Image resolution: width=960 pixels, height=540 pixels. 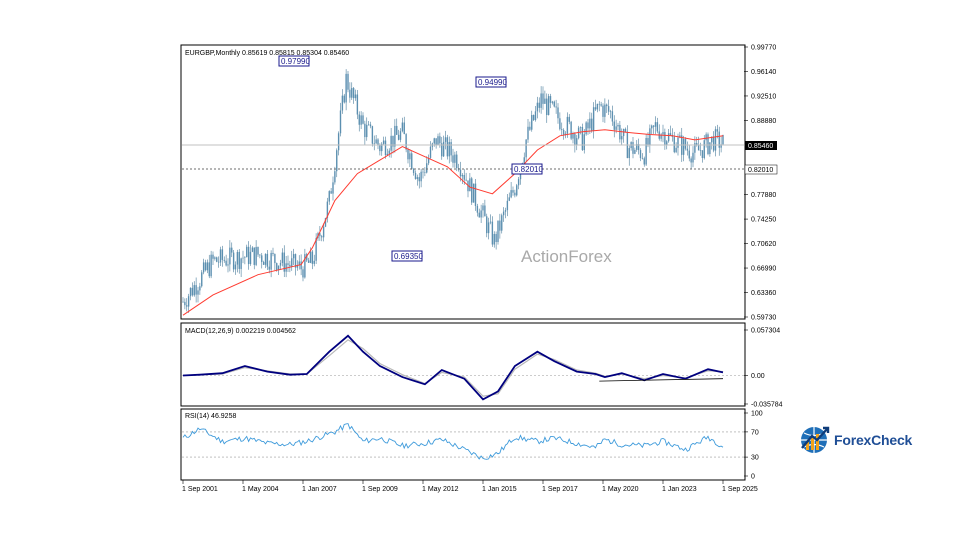 I want to click on macd-line, so click(x=453, y=367).